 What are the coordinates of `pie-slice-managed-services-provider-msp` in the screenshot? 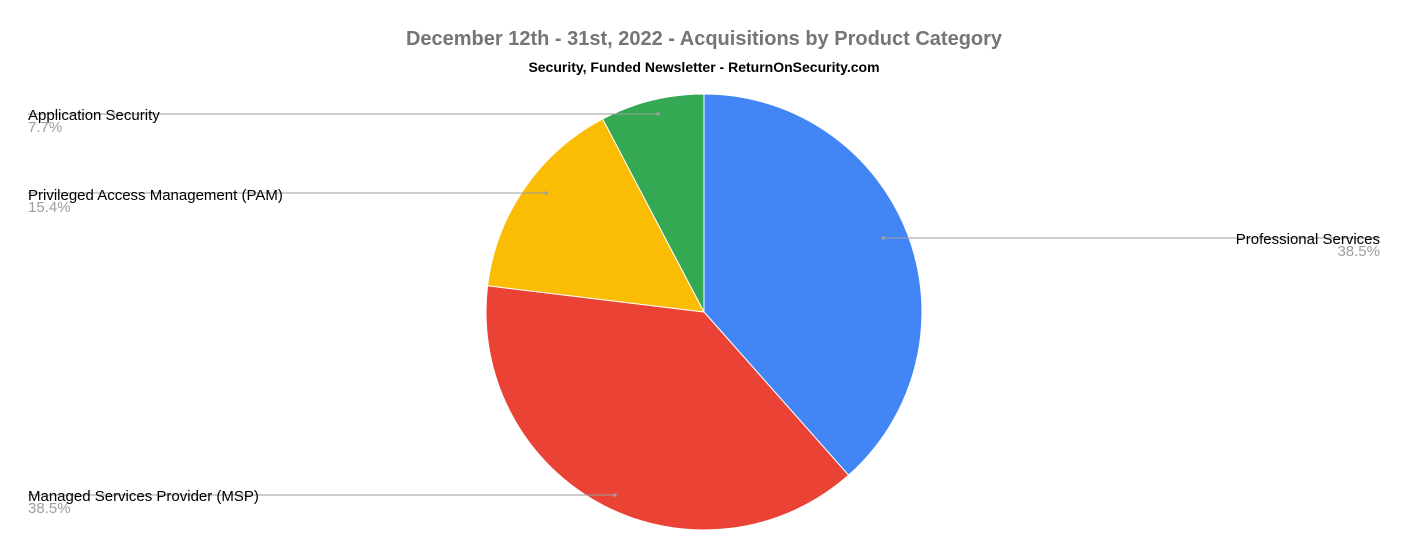 It's located at (667, 408).